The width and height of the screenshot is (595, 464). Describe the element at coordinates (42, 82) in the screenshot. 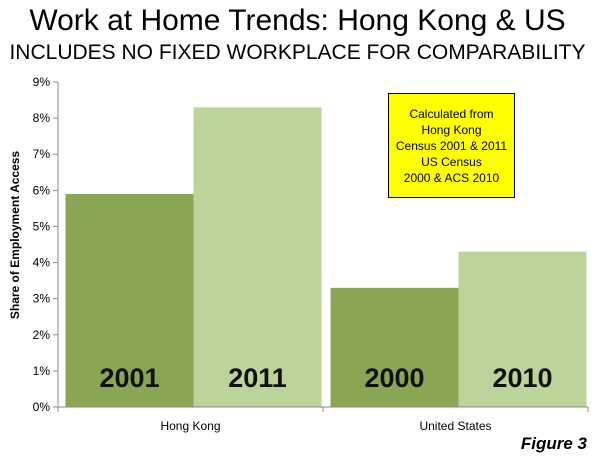

I see `y-tick-label: 9%` at that location.